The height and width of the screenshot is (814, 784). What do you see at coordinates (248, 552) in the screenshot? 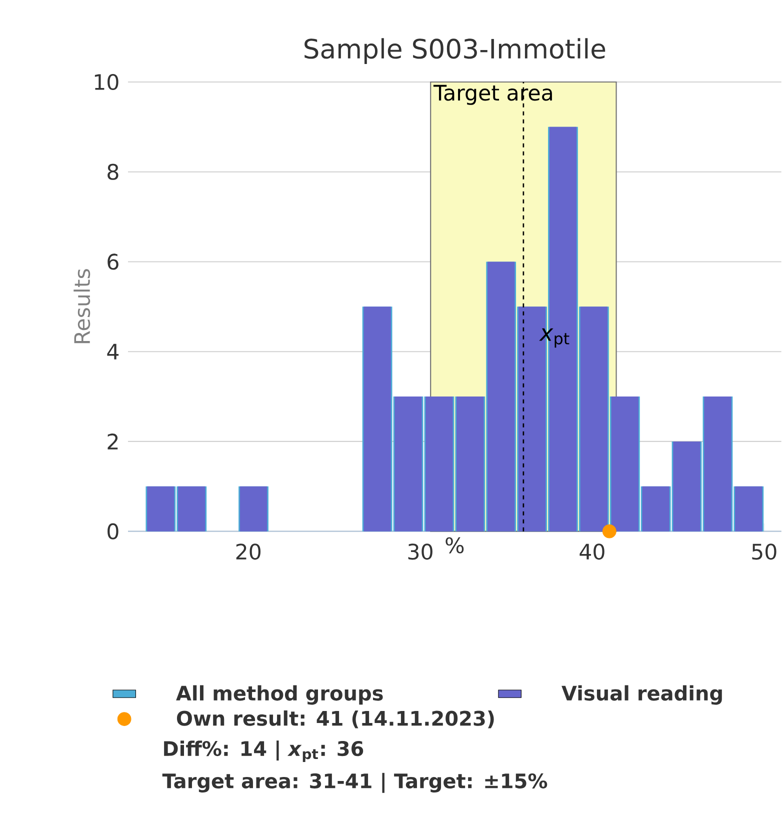
I see `x-tick-label: 20` at bounding box center [248, 552].